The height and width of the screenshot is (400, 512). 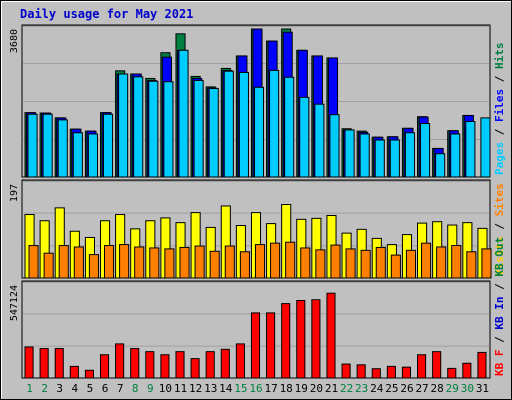 What do you see at coordinates (29, 388) in the screenshot?
I see `x-tick-label: 1` at bounding box center [29, 388].